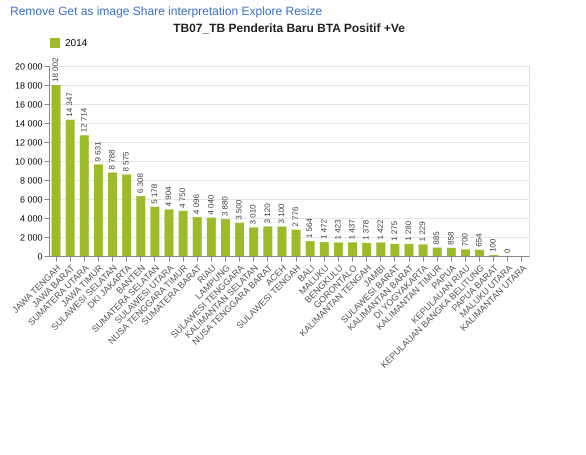  What do you see at coordinates (31, 237) in the screenshot?
I see `y-tick-label: 2 000` at bounding box center [31, 237].